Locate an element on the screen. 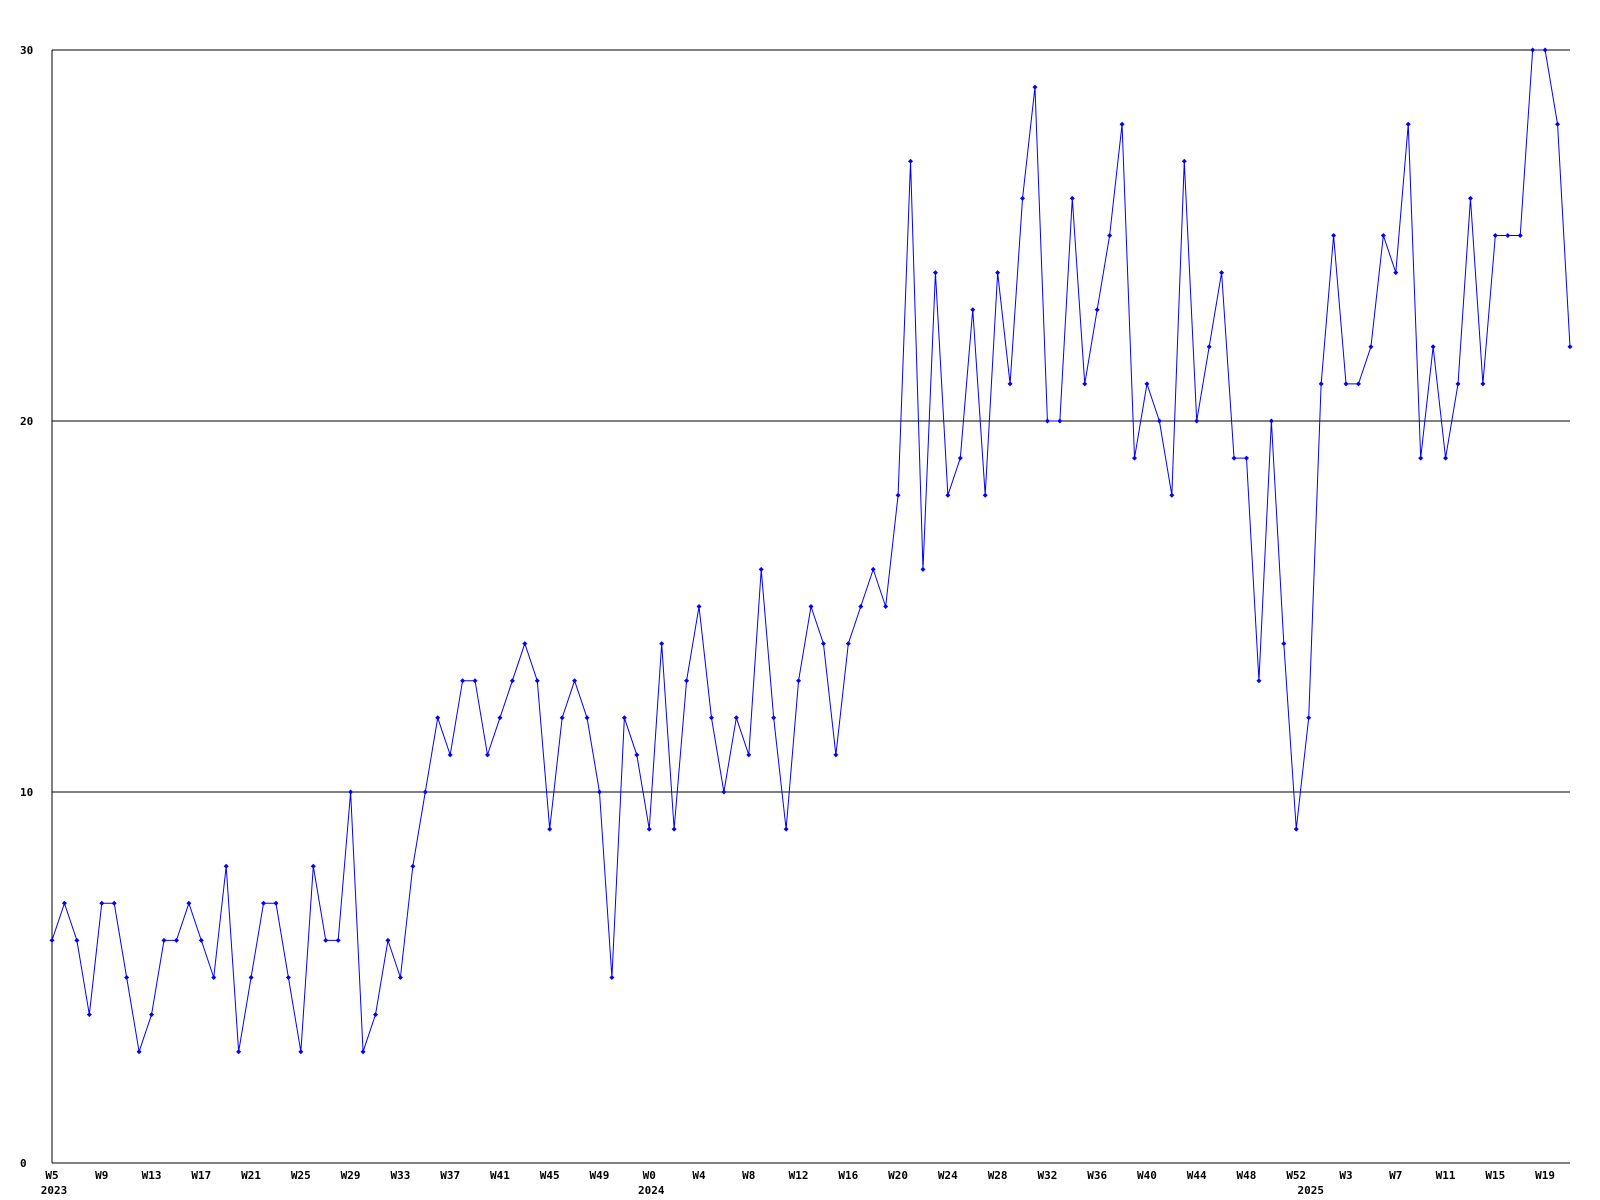  x-tick-label: W20 is located at coordinates (898, 1175).